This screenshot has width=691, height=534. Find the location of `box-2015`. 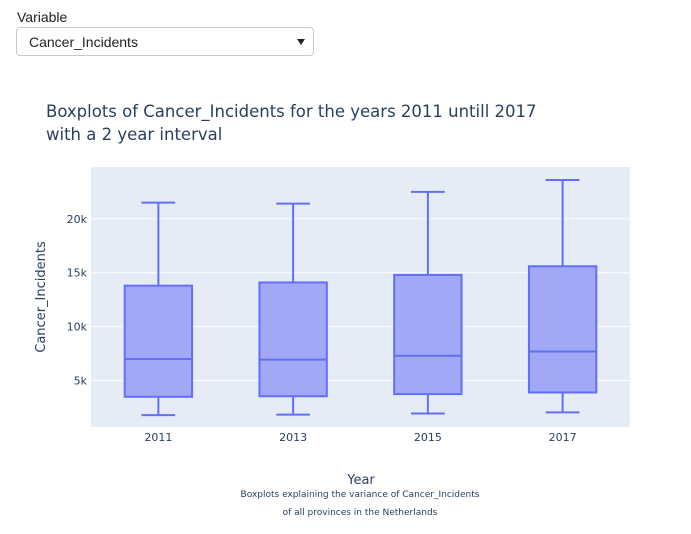

box-2015 is located at coordinates (428, 302).